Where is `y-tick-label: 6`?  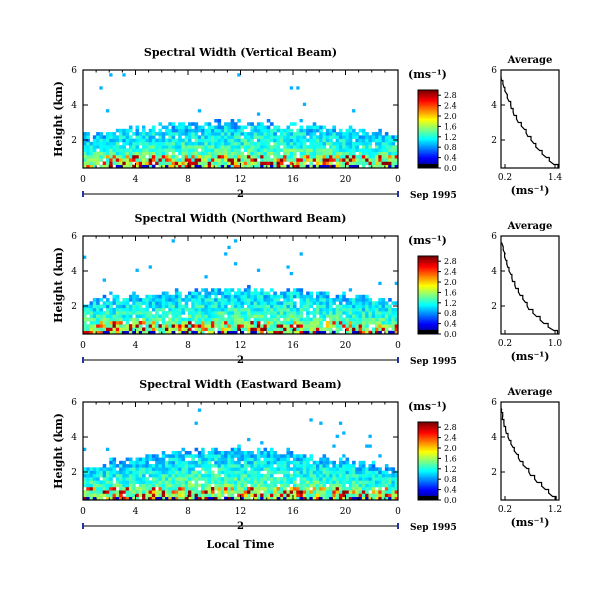
y-tick-label: 6 is located at coordinates (74, 237).